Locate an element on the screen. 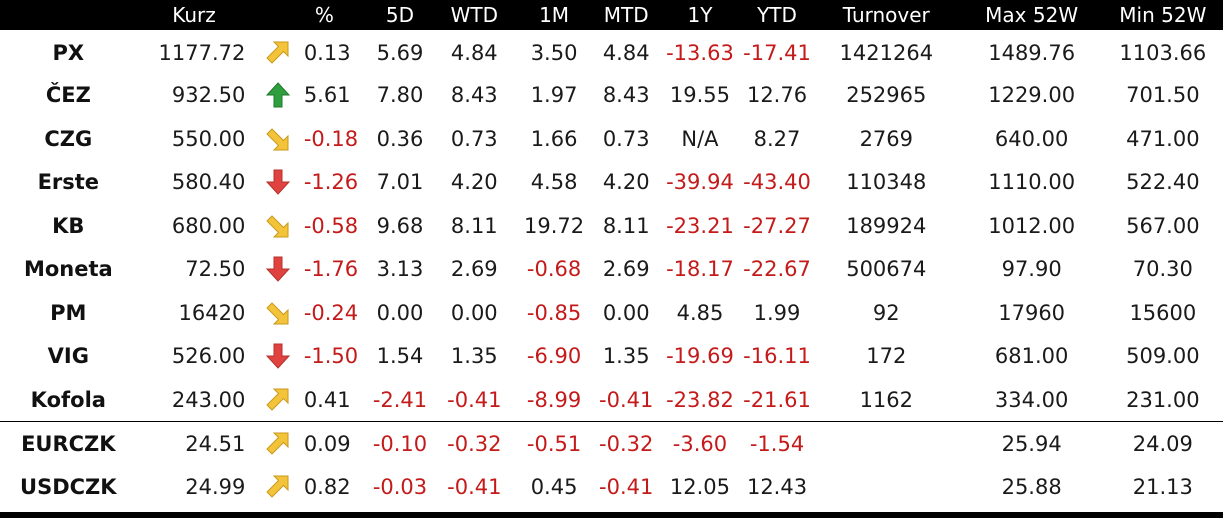  header-arrow is located at coordinates (277, 15).